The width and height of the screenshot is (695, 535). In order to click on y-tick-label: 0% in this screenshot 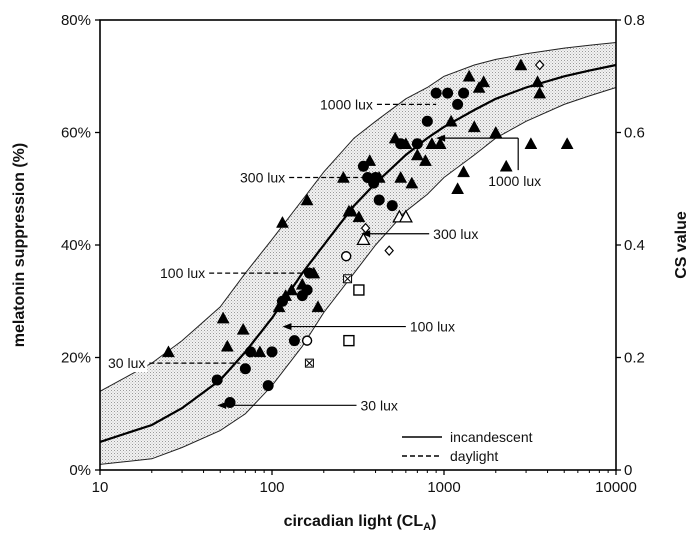, I will do `click(80, 470)`.